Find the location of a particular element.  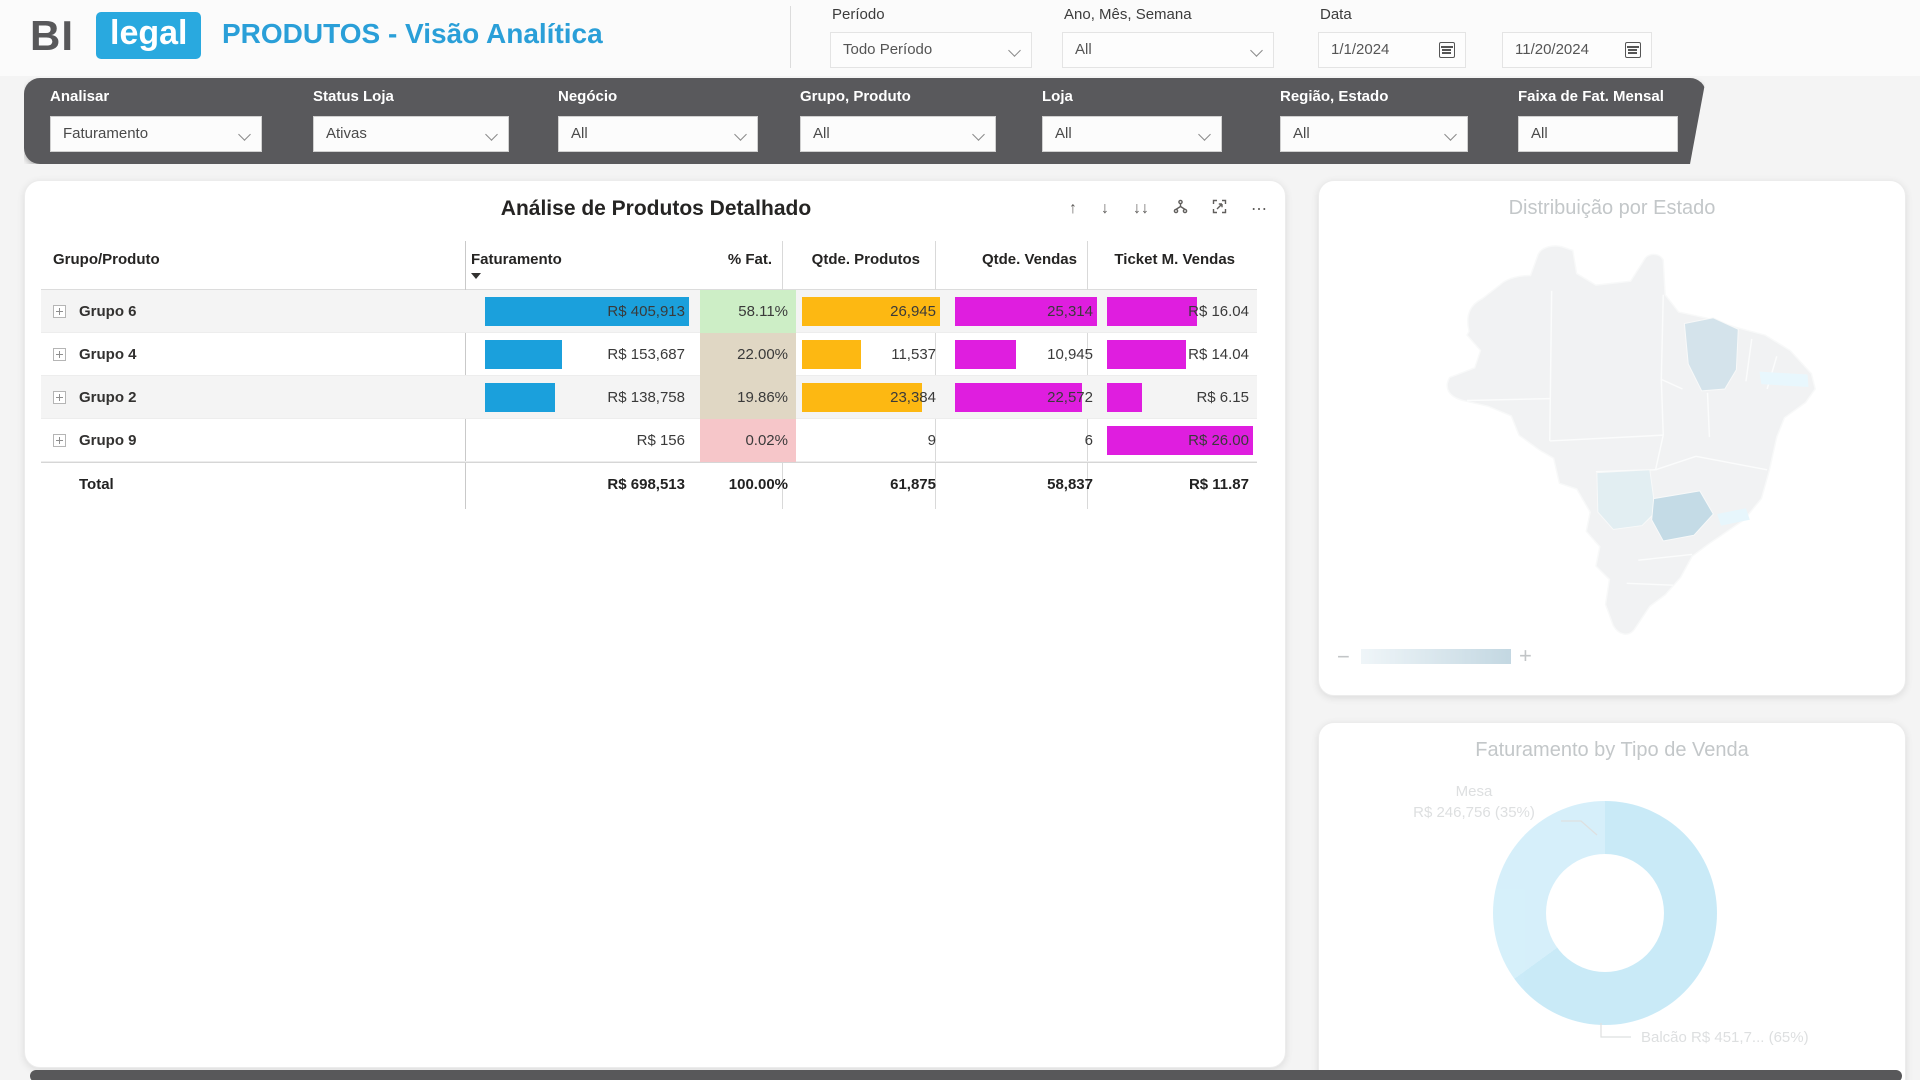

faturamento-cell: R$ 138,758 is located at coordinates (587, 397).